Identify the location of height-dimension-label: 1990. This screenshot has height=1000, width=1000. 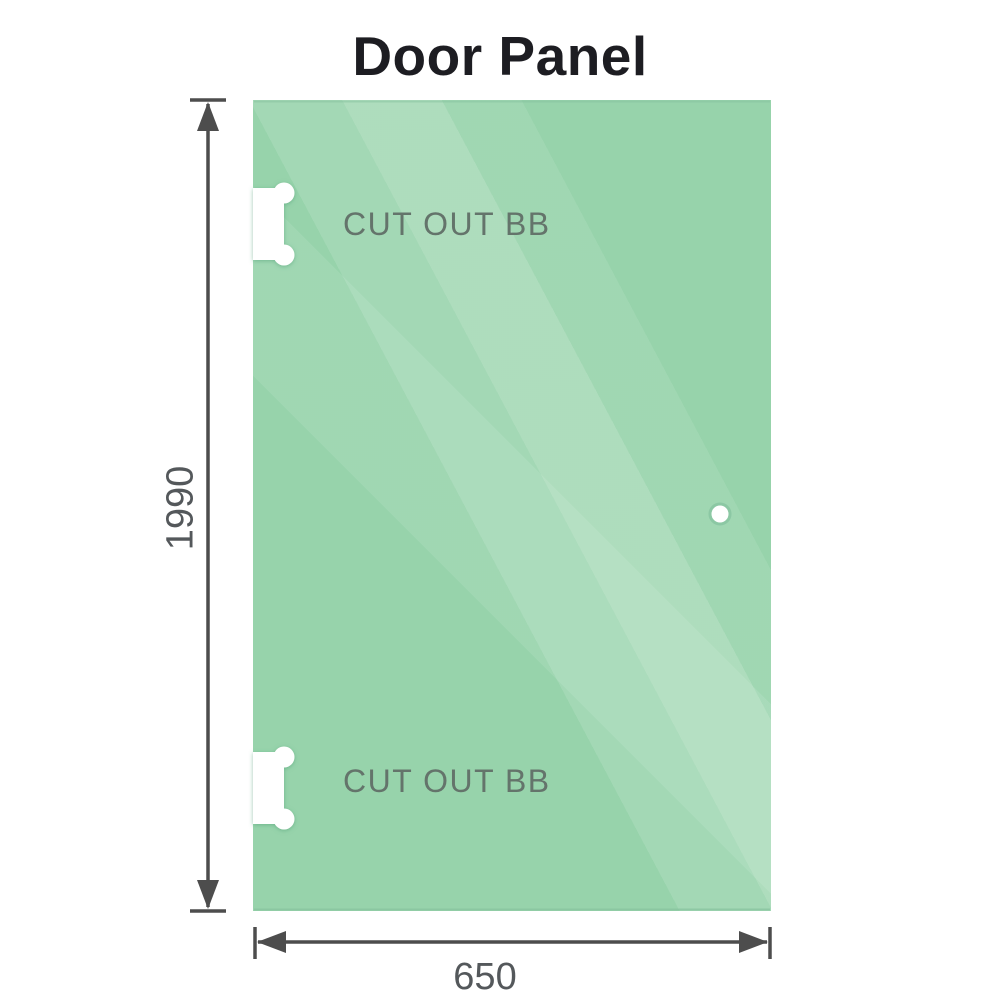
(180, 508).